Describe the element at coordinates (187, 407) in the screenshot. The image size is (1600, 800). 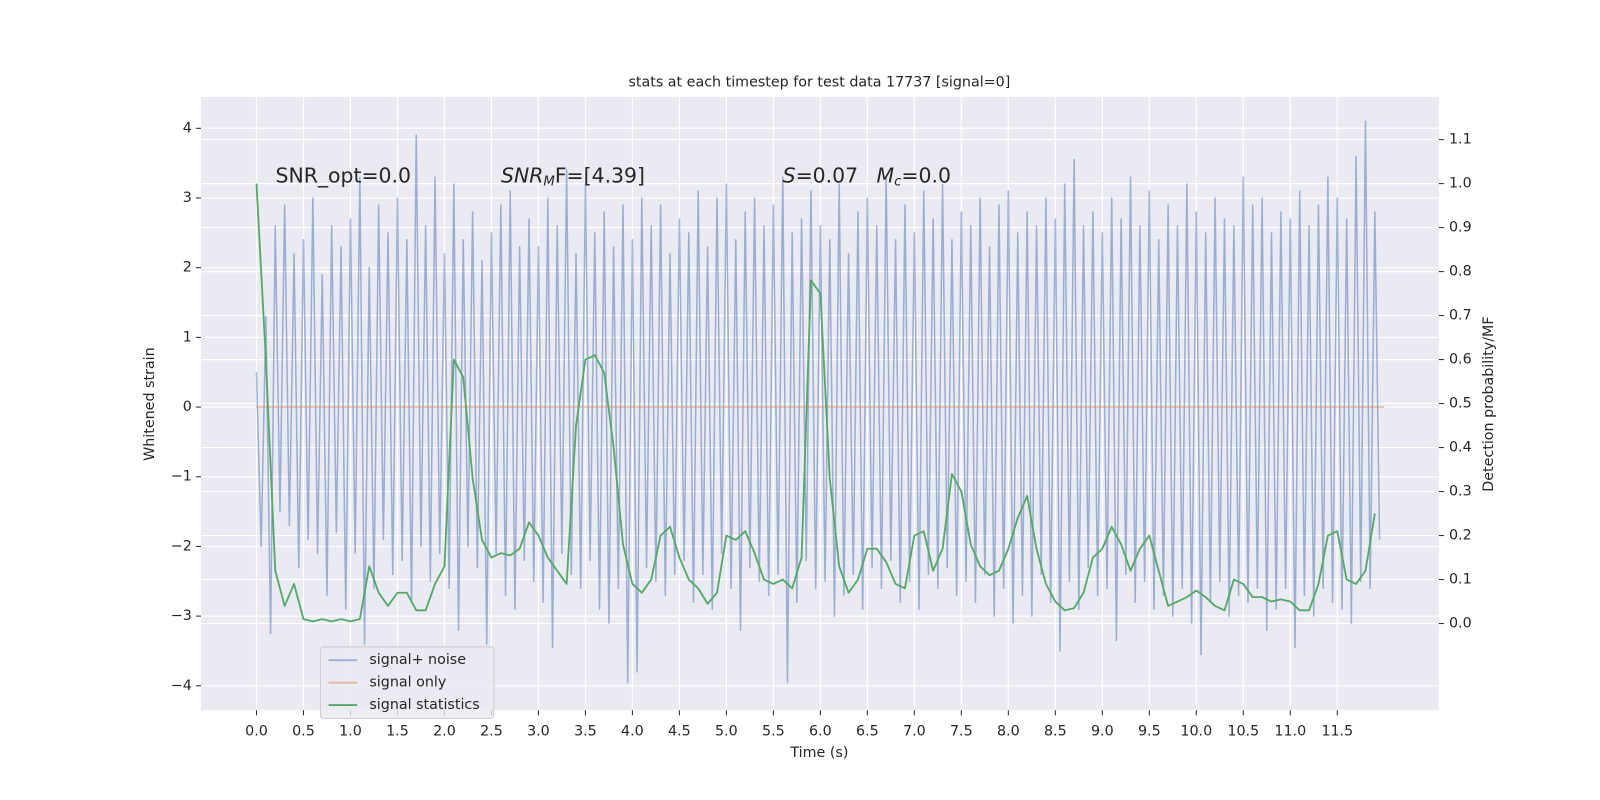
I see `y-tick-label: 0` at that location.